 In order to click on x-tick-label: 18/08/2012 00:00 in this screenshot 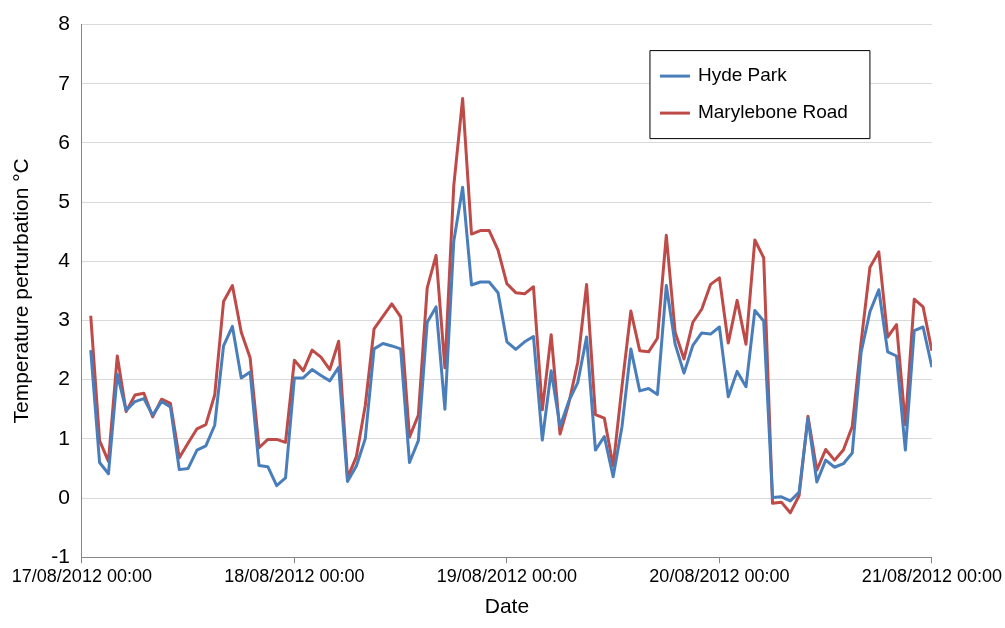, I will do `click(294, 575)`.